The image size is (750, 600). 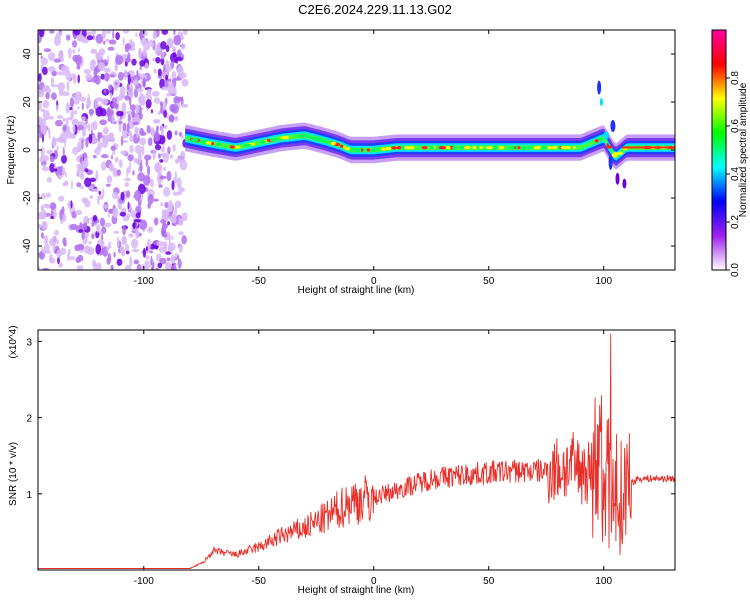 What do you see at coordinates (735, 126) in the screenshot?
I see `colorbar-tick-label: 0.6` at bounding box center [735, 126].